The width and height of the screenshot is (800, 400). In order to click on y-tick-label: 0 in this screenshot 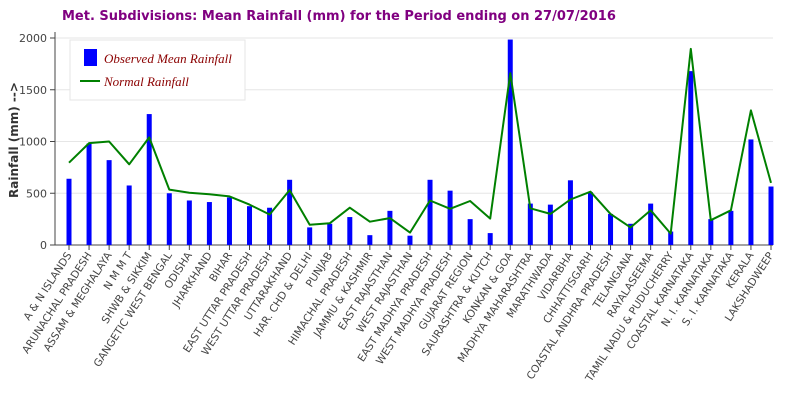, I will do `click(43, 245)`.